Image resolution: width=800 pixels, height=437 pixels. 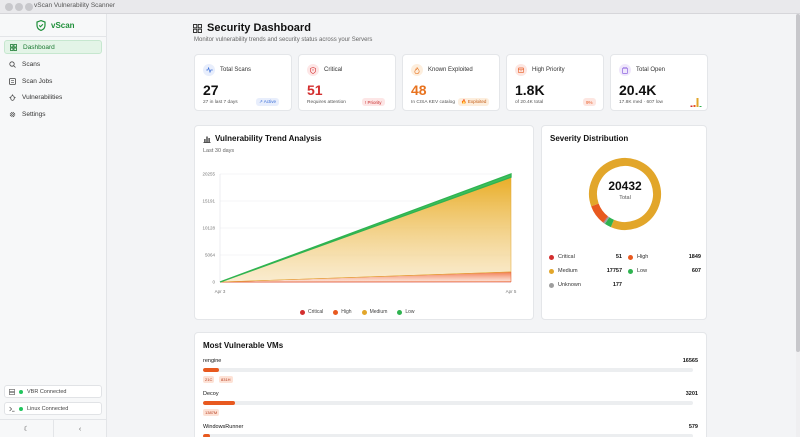 I want to click on legend-item-low: Low, so click(x=406, y=312).